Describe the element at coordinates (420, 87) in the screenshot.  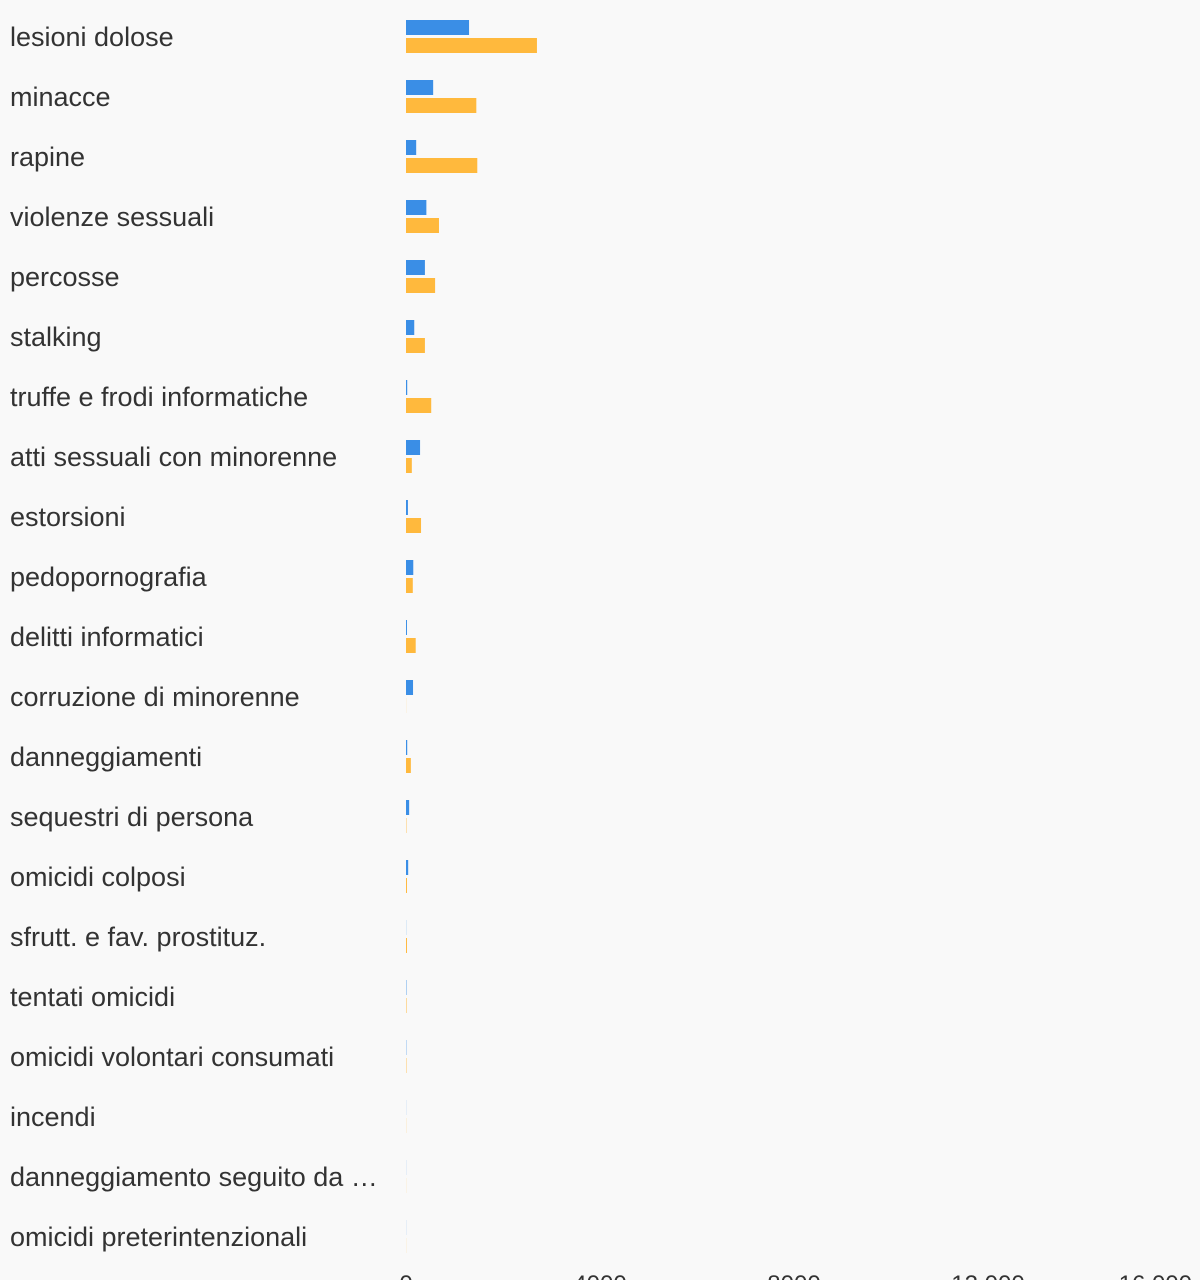
I see `bar-series-1-minacce` at that location.